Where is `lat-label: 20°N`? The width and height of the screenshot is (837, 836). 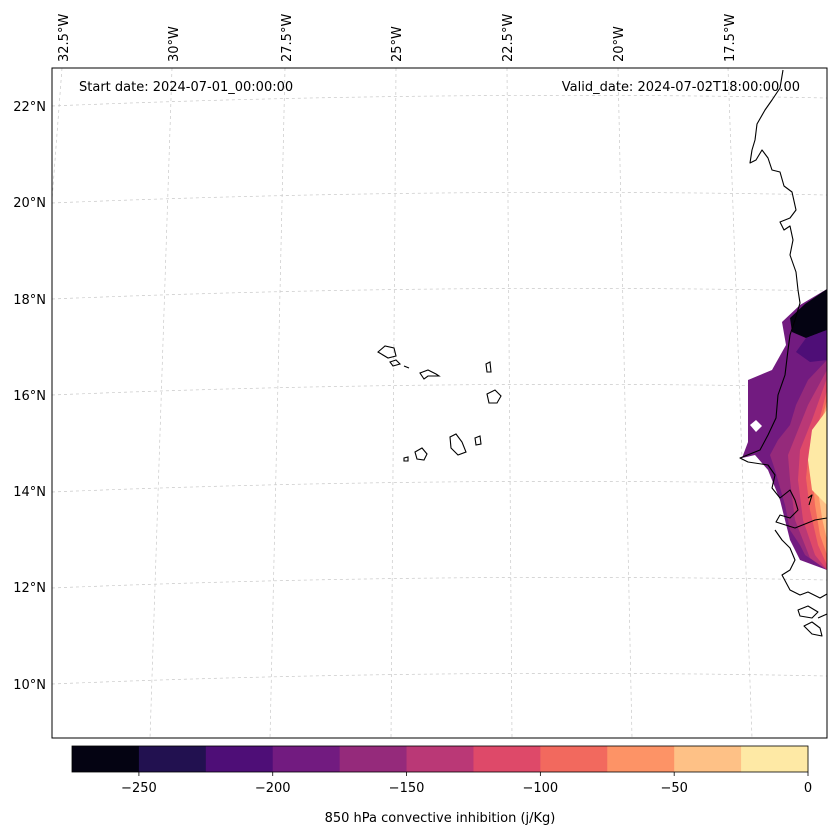
lat-label: 20°N is located at coordinates (29, 203).